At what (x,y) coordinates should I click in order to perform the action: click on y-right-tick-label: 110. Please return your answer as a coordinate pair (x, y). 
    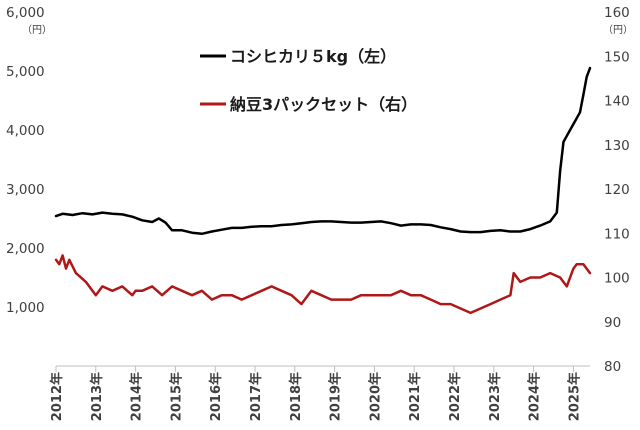
    Looking at the image, I should click on (617, 234).